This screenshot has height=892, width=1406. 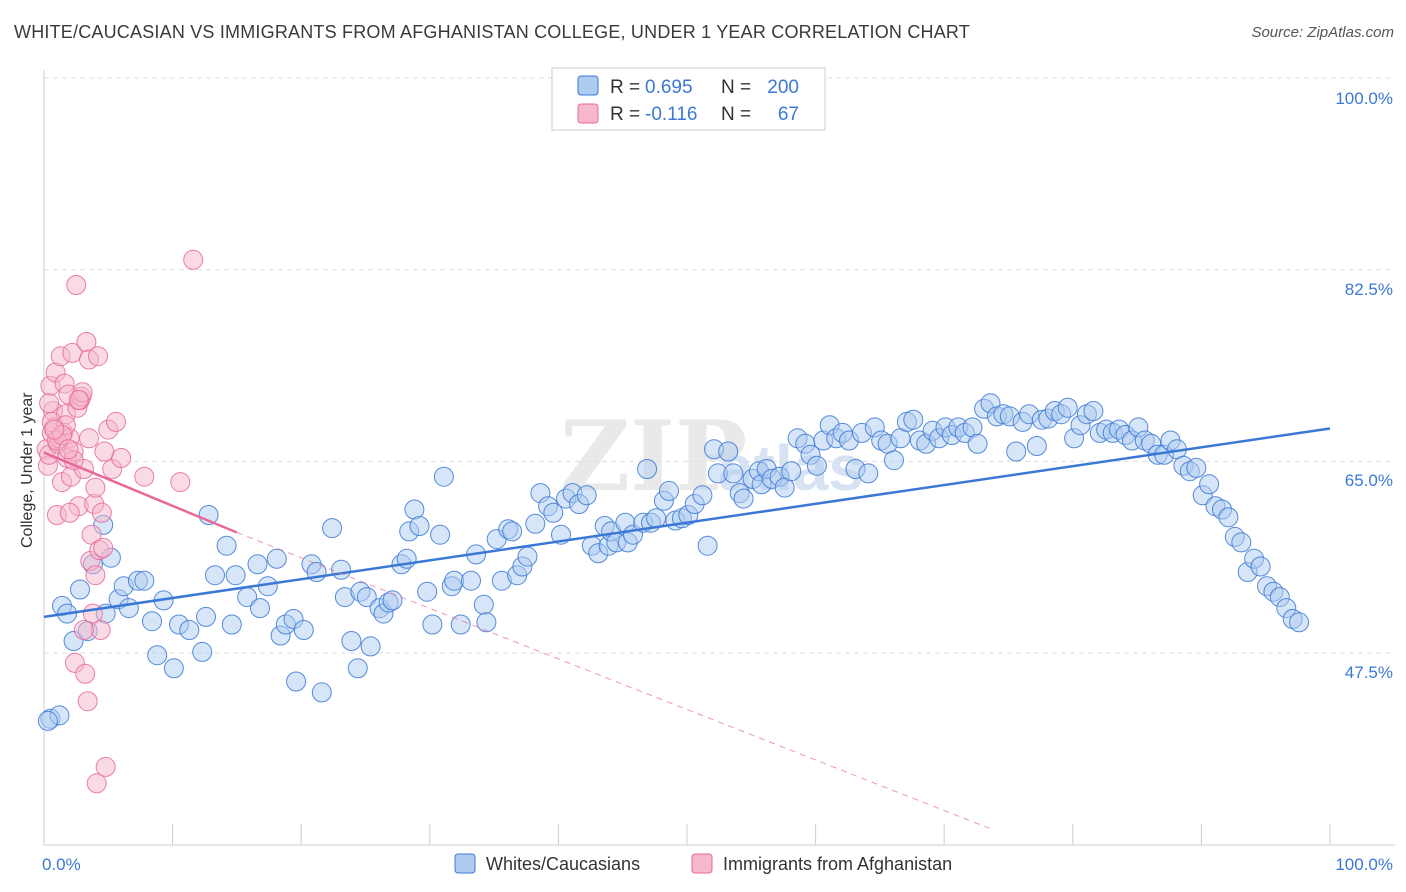 I want to click on bottom-legend-swatch-pink, so click(x=702, y=863).